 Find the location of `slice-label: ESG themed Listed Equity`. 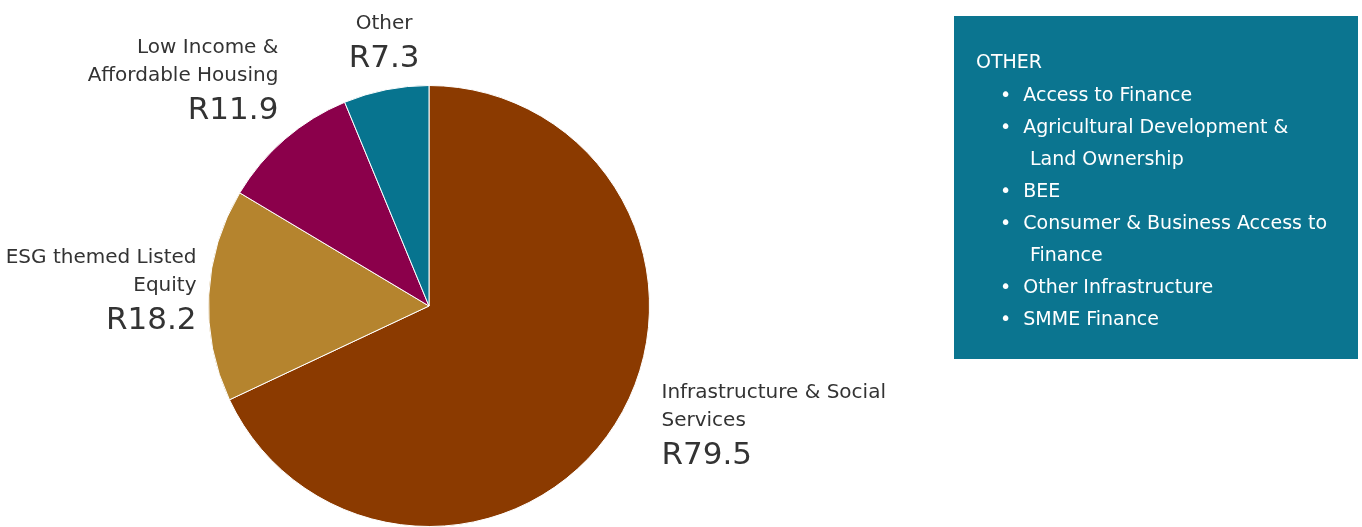

slice-label: ESG themed Listed Equity is located at coordinates (101, 269).